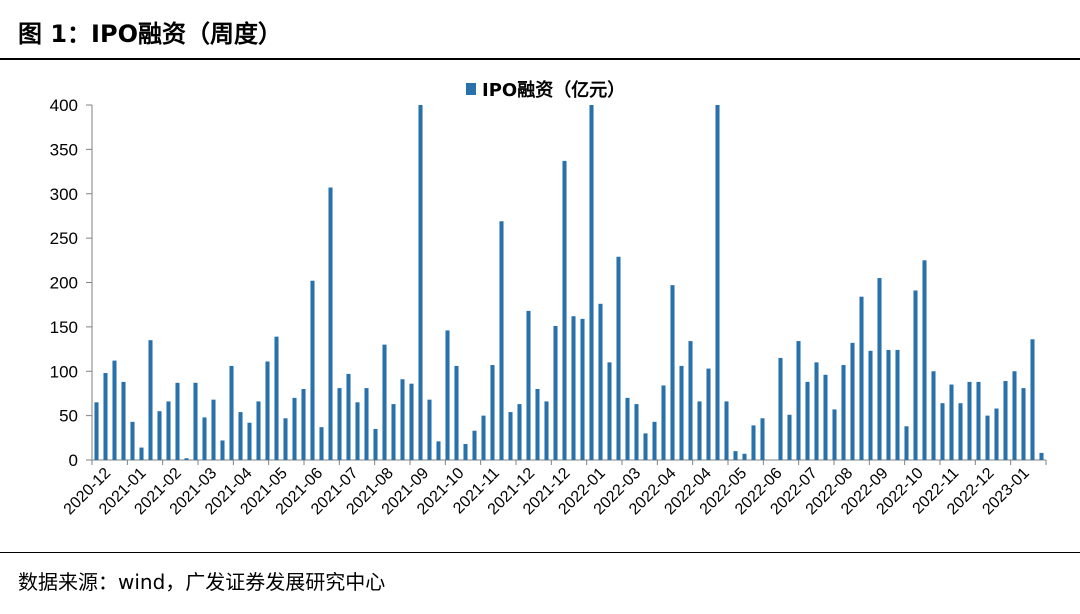 The image size is (1080, 614). I want to click on y-tick-label: 100, so click(64, 371).